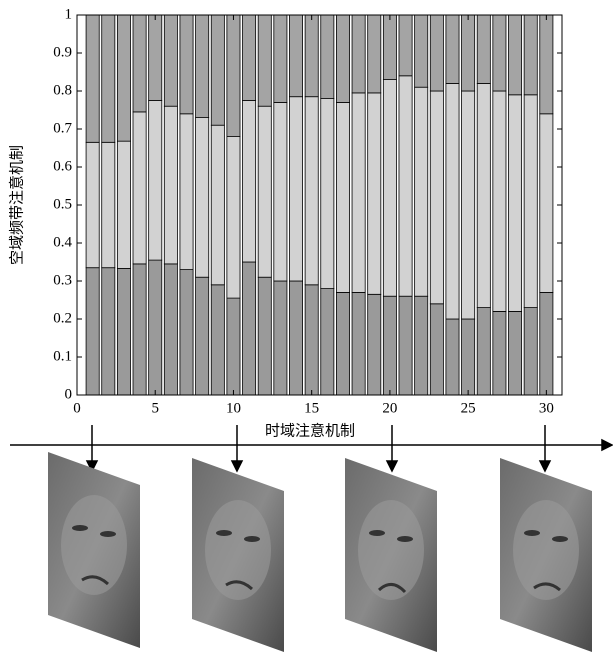 This screenshot has width=613, height=652. Describe the element at coordinates (311, 408) in the screenshot. I see `x-tick-label: 15` at that location.